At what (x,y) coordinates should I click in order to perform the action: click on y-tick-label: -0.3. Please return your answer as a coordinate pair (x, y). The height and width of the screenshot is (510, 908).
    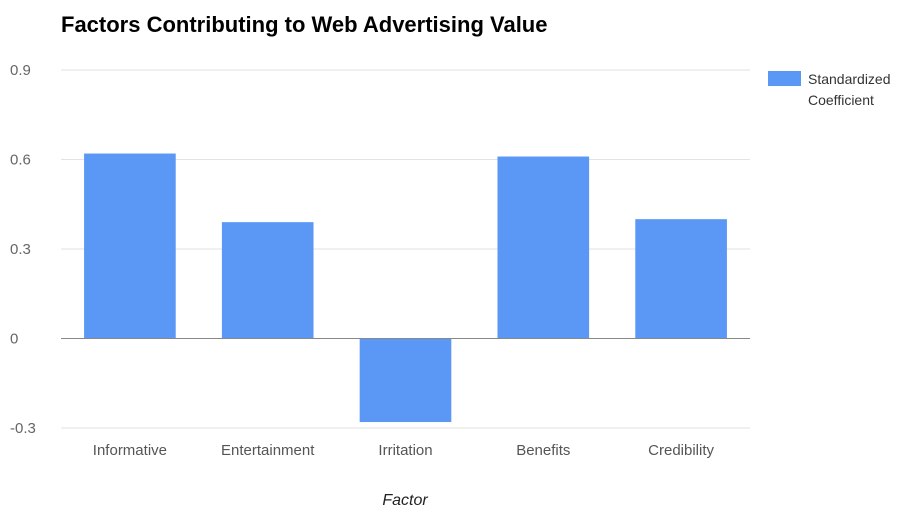
    Looking at the image, I should click on (23, 428).